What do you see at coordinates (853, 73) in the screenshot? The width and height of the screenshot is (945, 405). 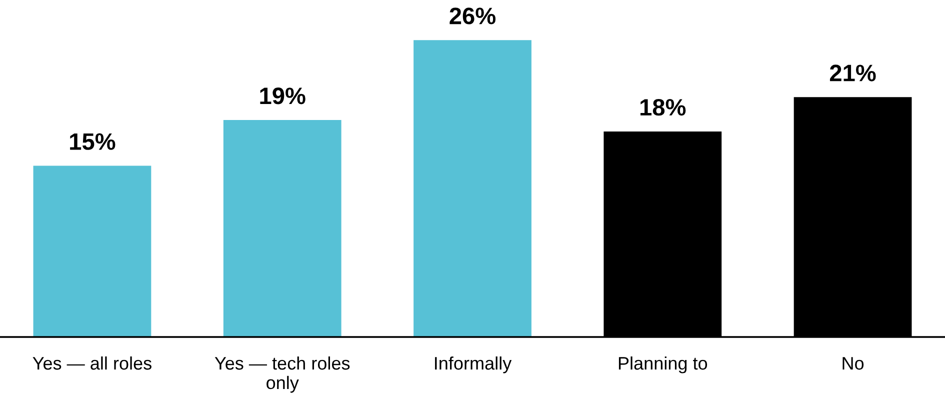 I see `data-label: 21%` at bounding box center [853, 73].